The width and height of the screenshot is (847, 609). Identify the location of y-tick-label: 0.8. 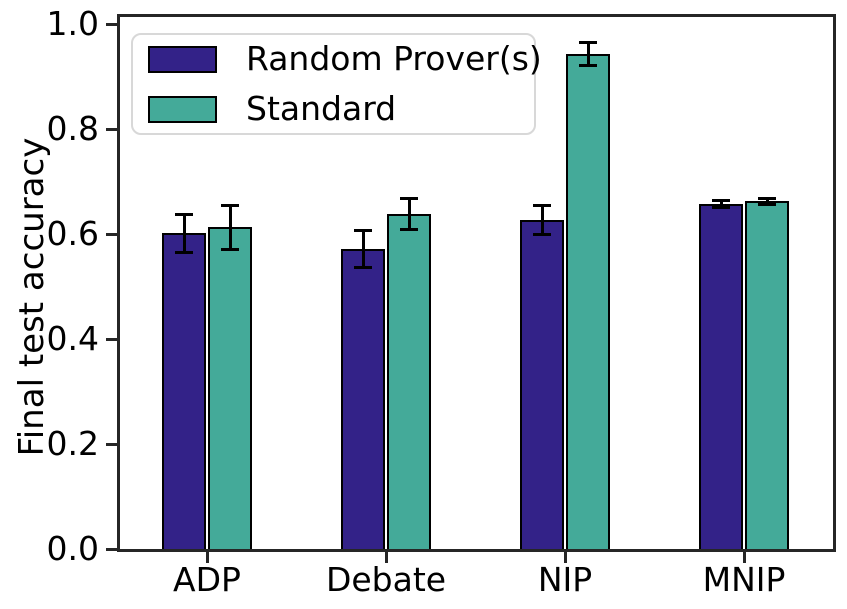
(72, 128).